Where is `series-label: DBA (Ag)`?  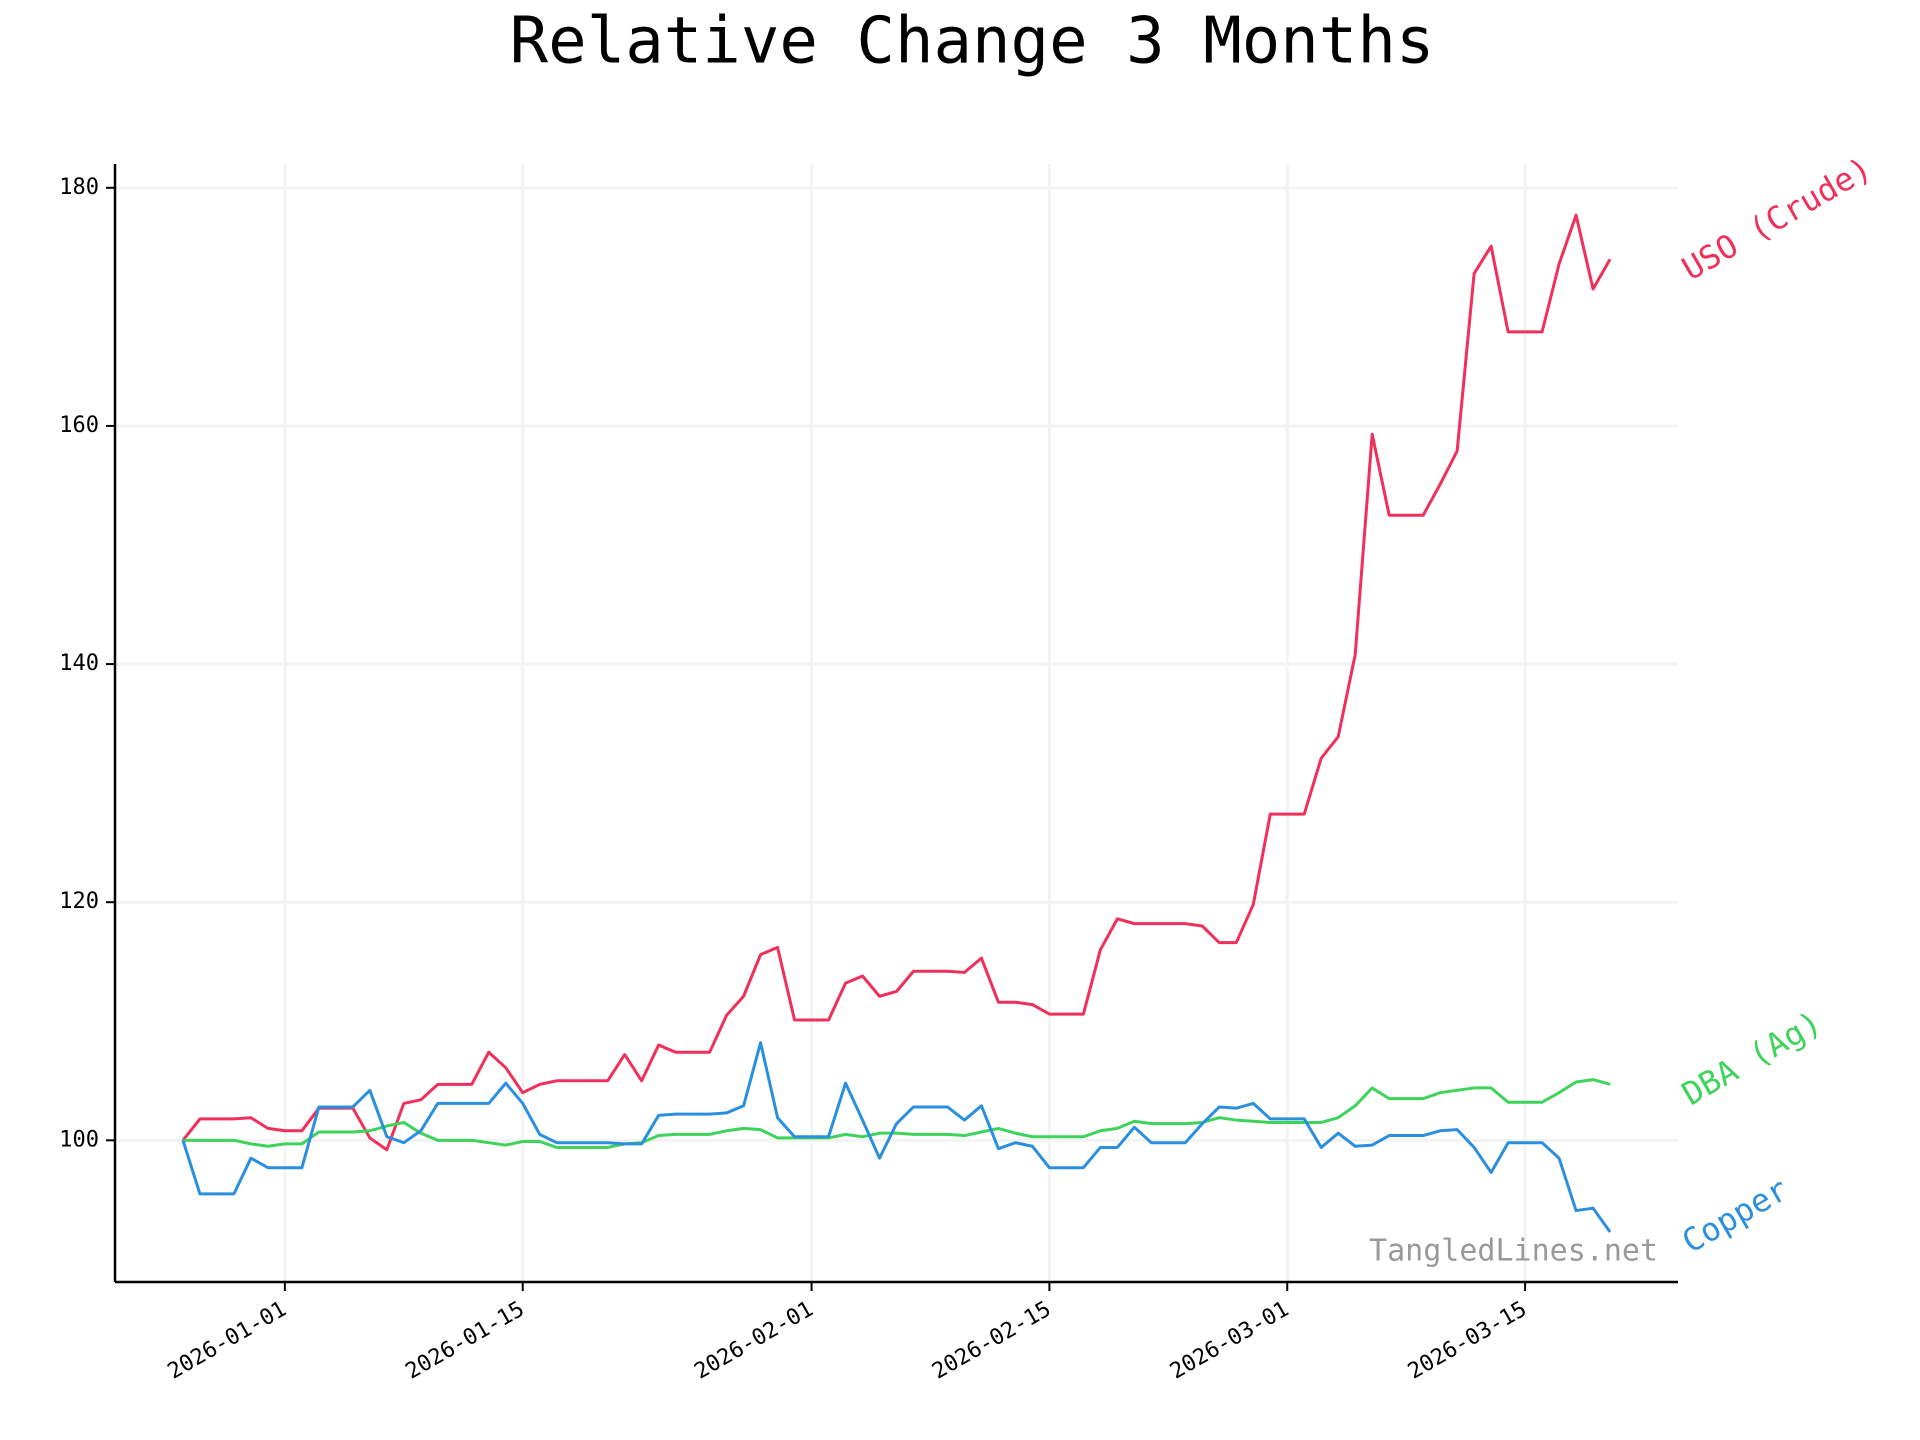
series-label: DBA (Ag) is located at coordinates (1752, 1058).